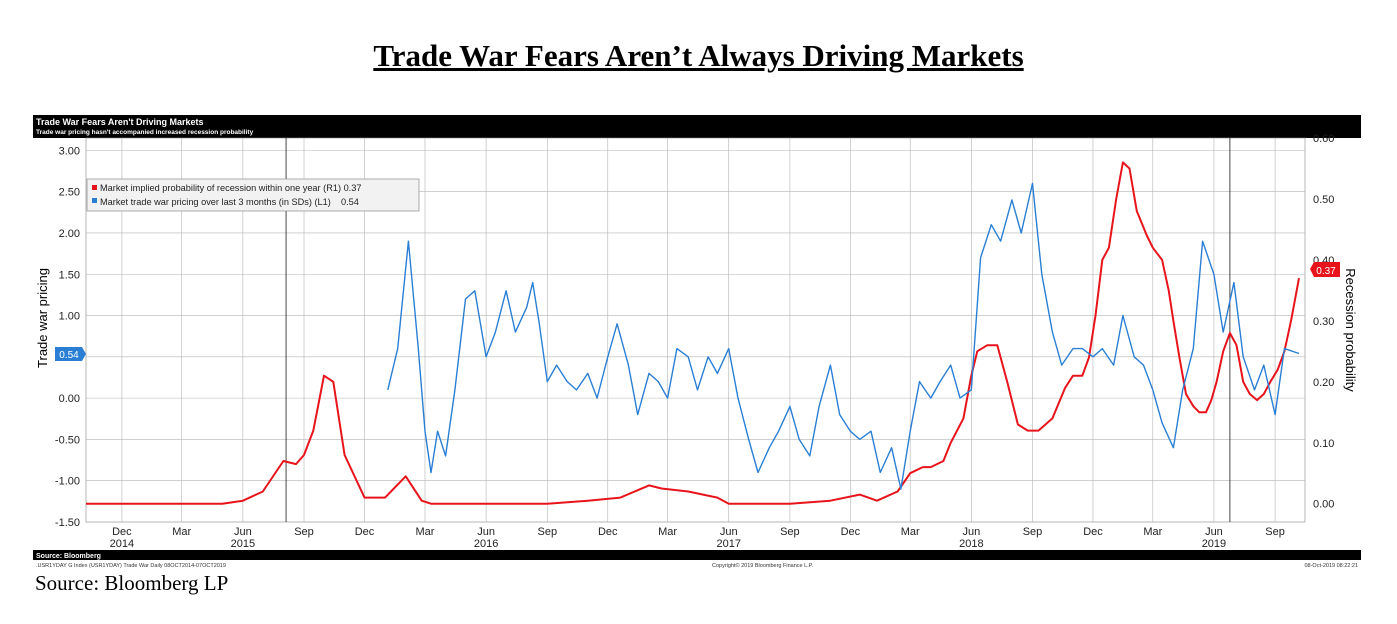 The width and height of the screenshot is (1397, 624). I want to click on y-tick-right: 0.60, so click(1323, 139).